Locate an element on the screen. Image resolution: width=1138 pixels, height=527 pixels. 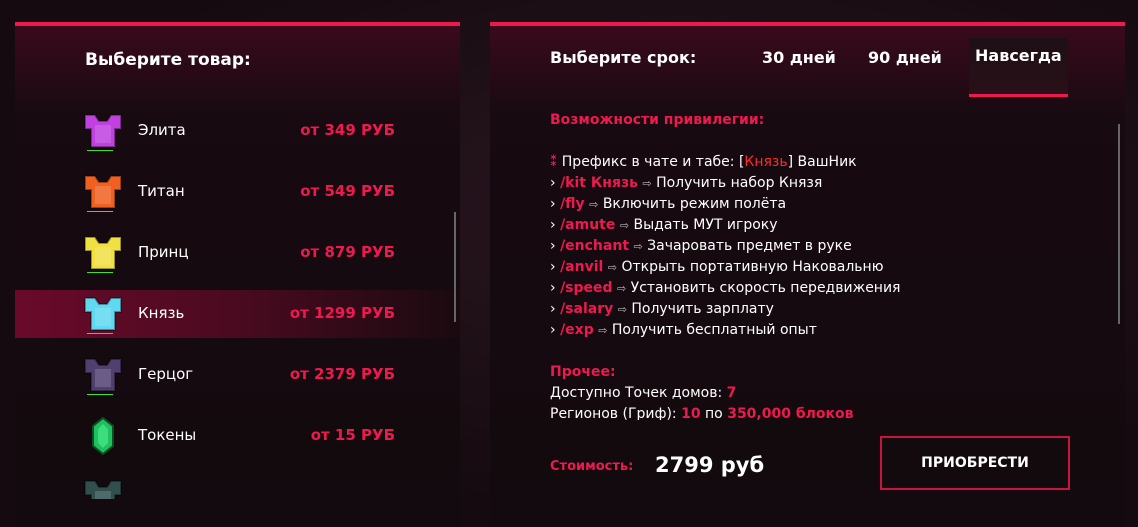
command-desc: Получить бесплатный опыт is located at coordinates (714, 330).